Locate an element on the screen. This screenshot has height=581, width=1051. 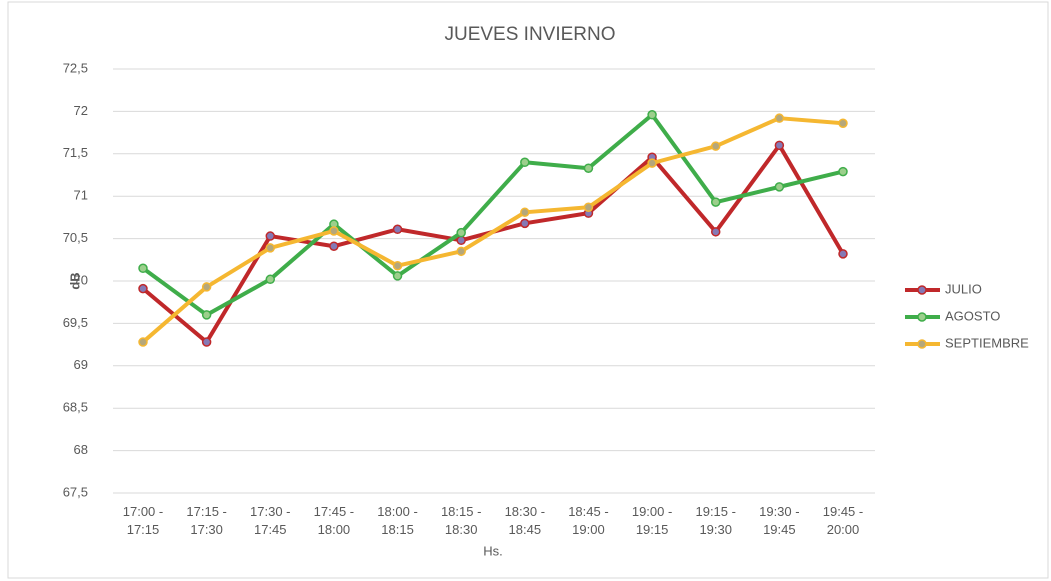
y-tick-label: 72 is located at coordinates (81, 110).